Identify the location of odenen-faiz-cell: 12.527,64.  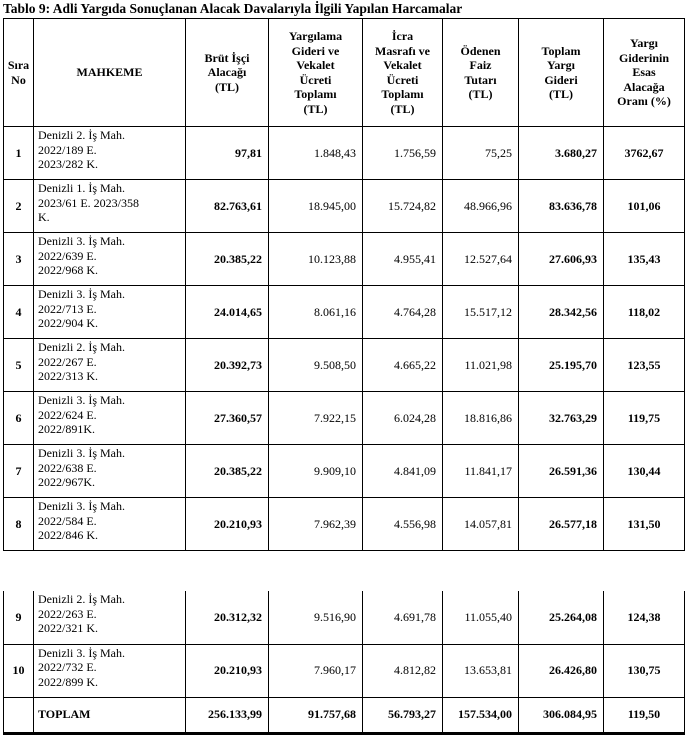
(480, 259).